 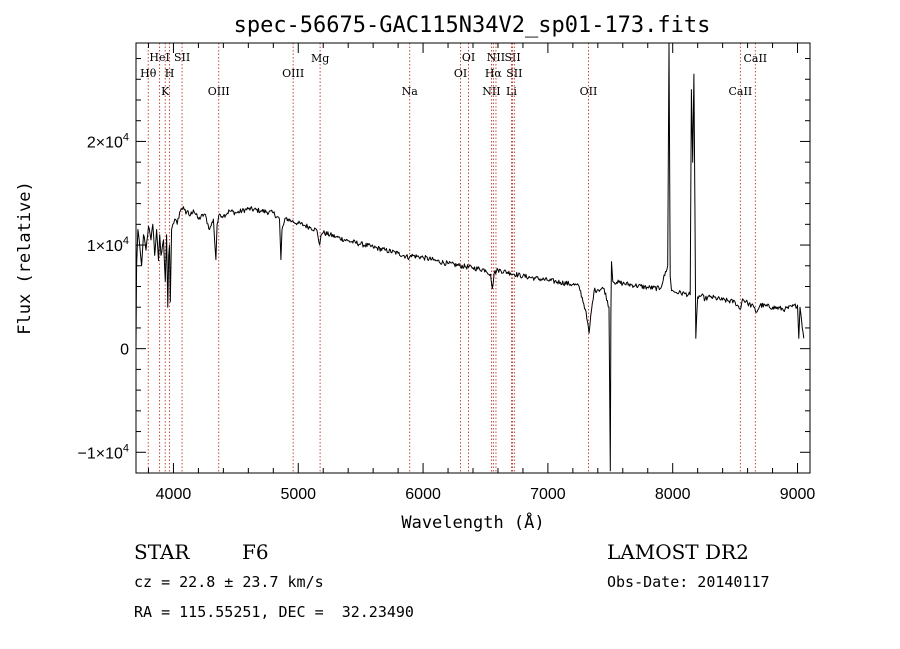 What do you see at coordinates (105, 142) in the screenshot?
I see `y-tick-mantissa: 2×10` at bounding box center [105, 142].